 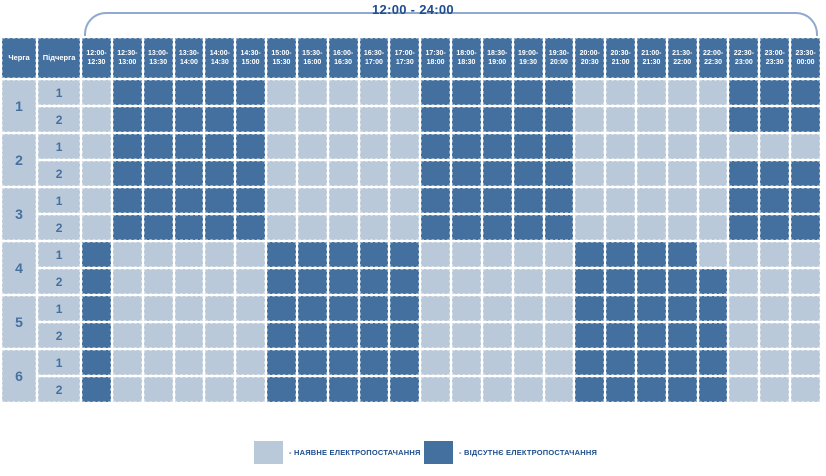 I want to click on legend-item-outage: - ВІДСУТНЄ ЕЛЕКТРОПОСТАЧАННЯ, so click(x=510, y=452).